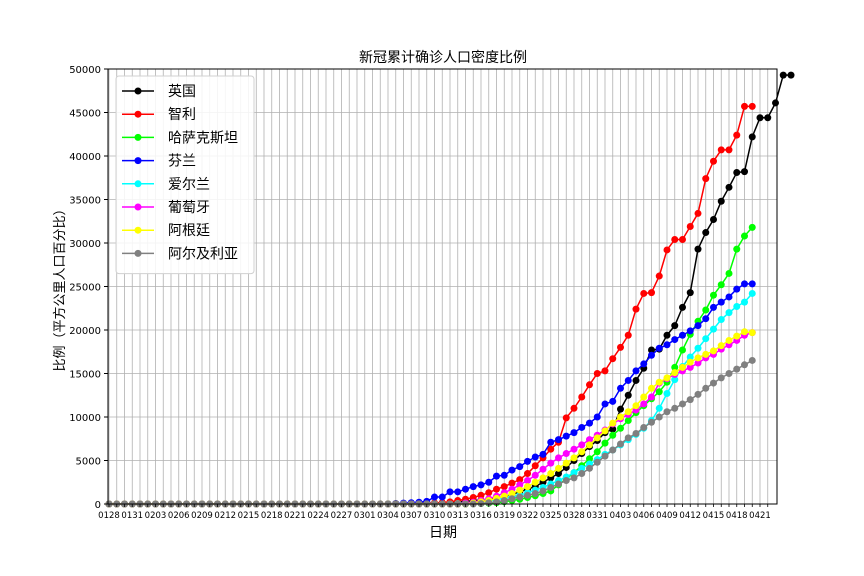 The image size is (864, 576). I want to click on legend-box, so click(185, 175).